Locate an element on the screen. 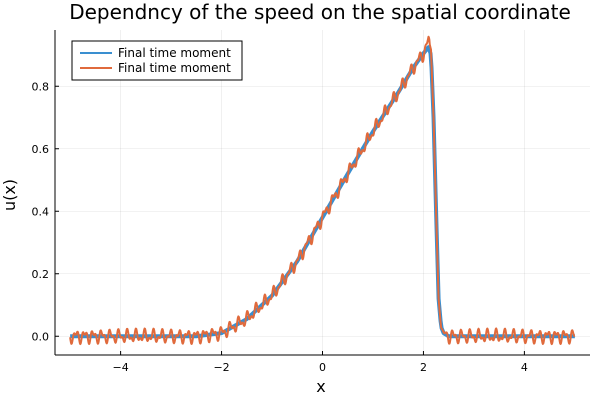  x-axis-label: x is located at coordinates (320, 386).